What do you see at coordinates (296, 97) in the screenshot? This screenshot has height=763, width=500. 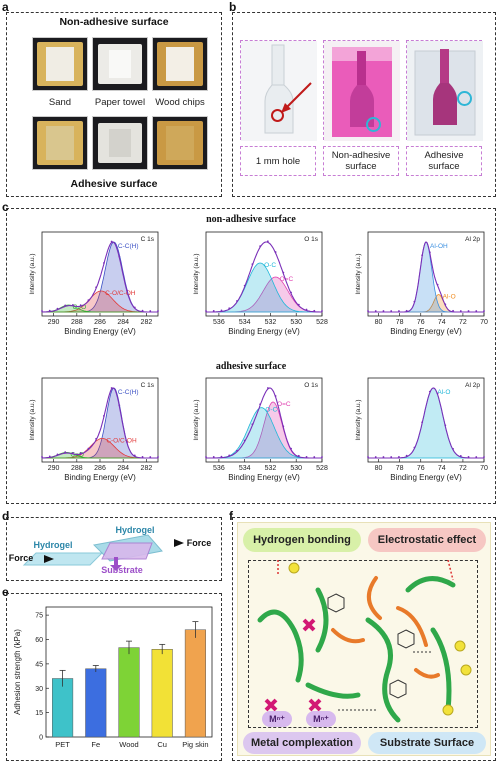 I see `red-arrow-icon` at bounding box center [296, 97].